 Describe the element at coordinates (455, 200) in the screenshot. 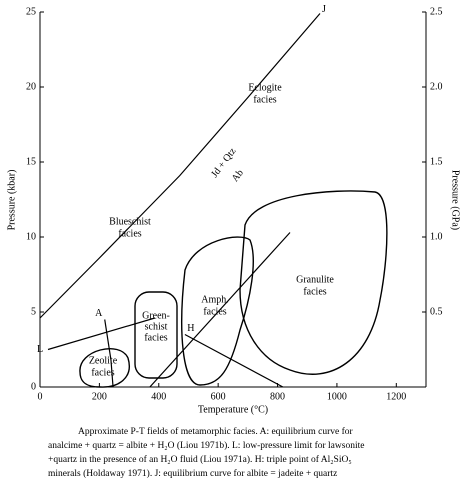

I see `y2-axis-label: Pressure (GPa)` at that location.